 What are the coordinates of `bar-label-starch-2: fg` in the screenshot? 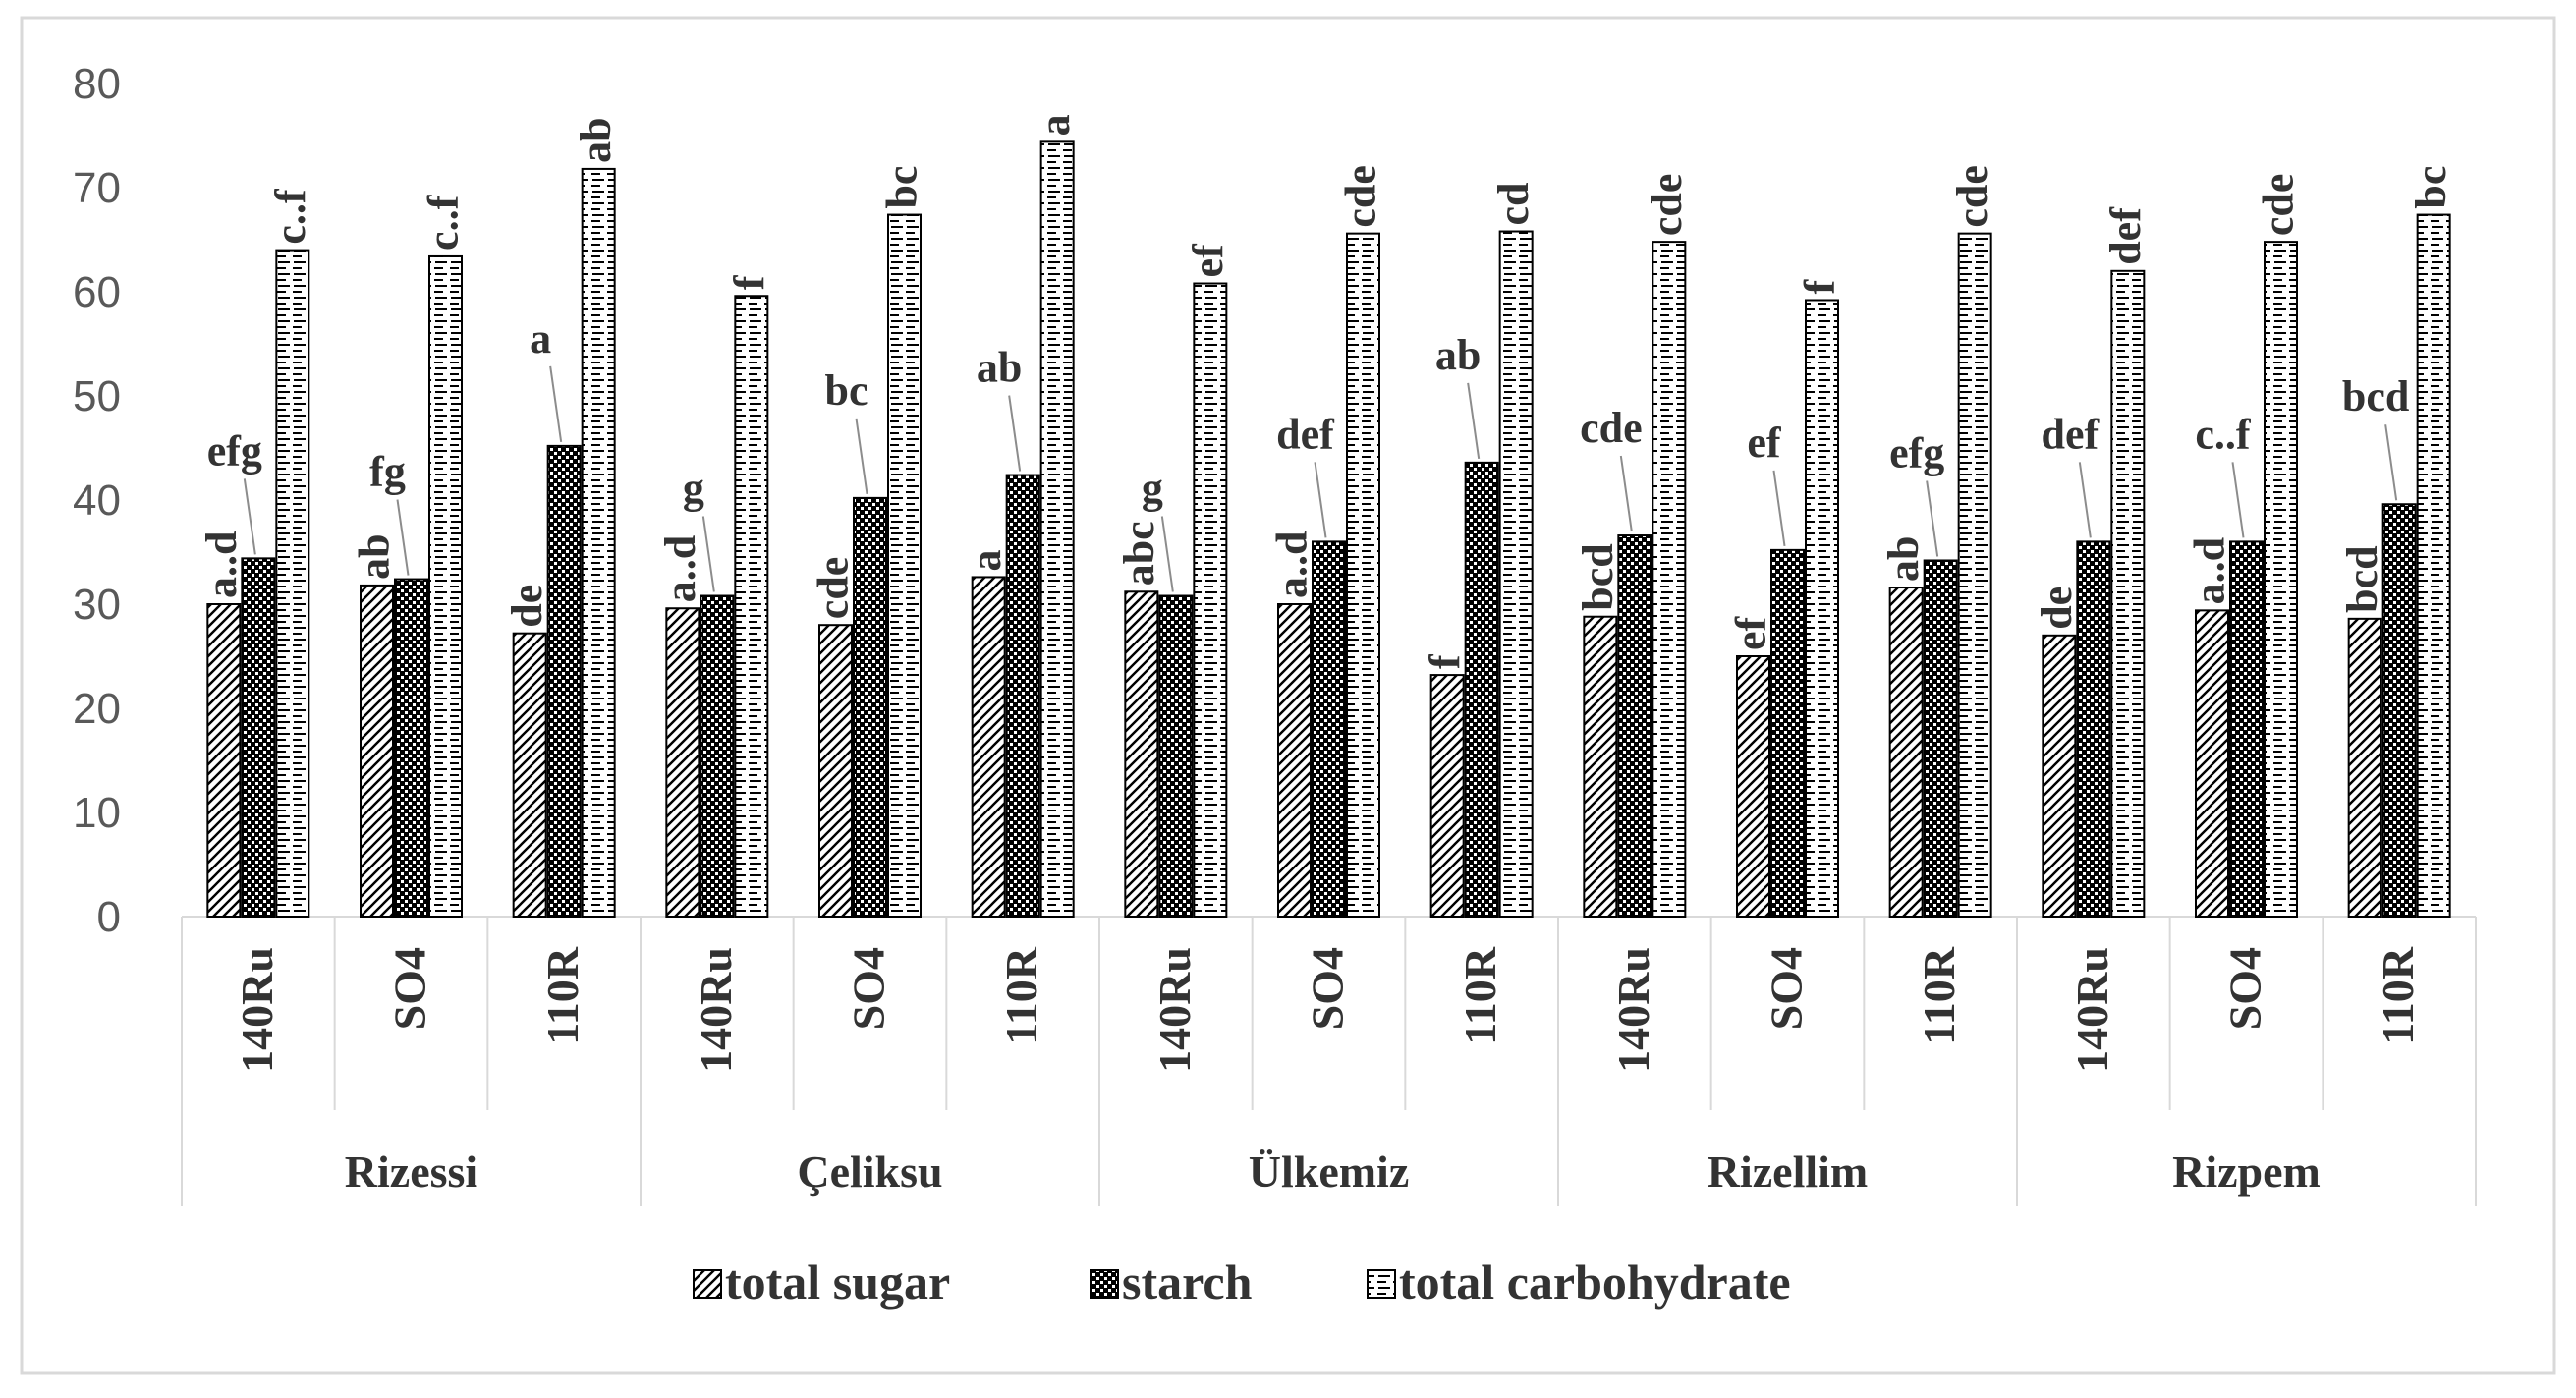 It's located at (387, 472).